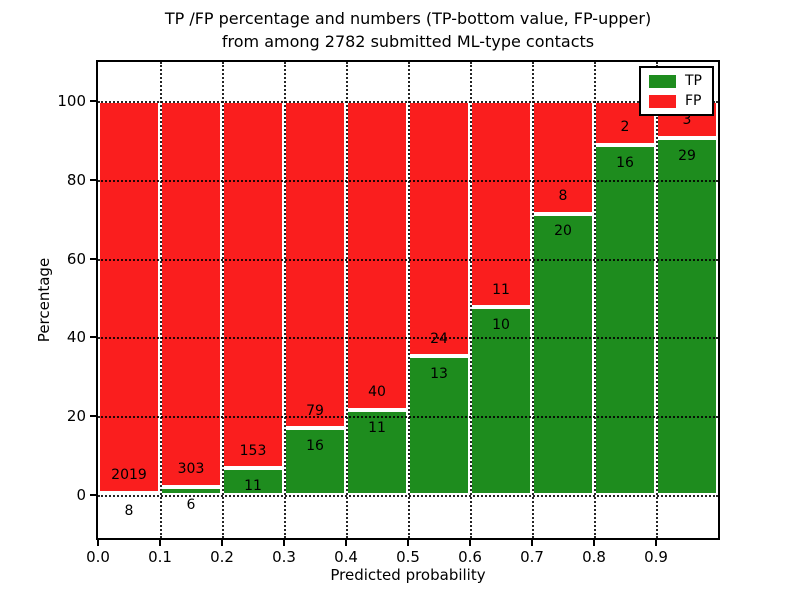  What do you see at coordinates (656, 557) in the screenshot?
I see `x-tick-label: 0.9` at bounding box center [656, 557].